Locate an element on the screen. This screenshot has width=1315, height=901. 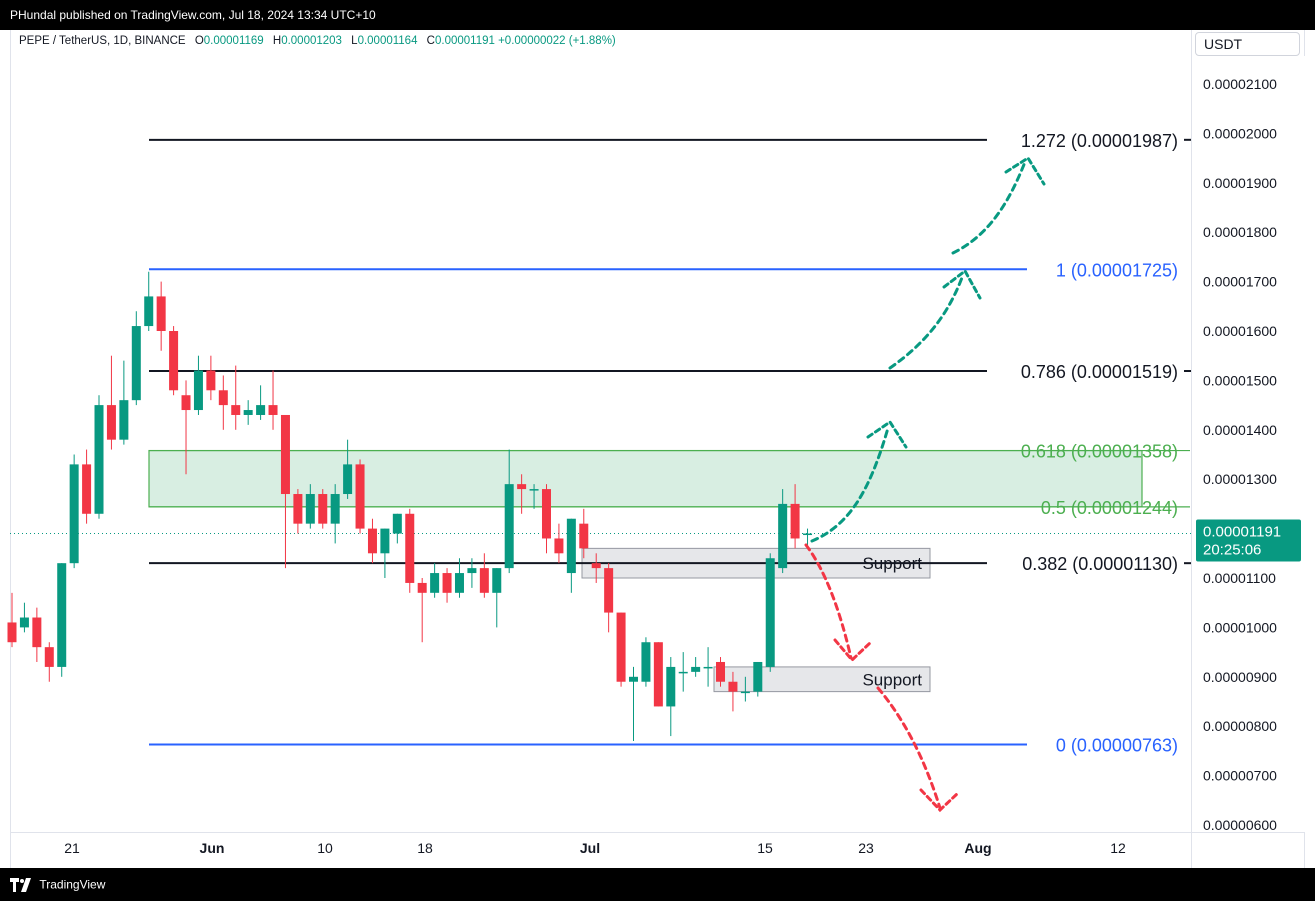
price-tick-label: 0.00001700 is located at coordinates (1240, 282).